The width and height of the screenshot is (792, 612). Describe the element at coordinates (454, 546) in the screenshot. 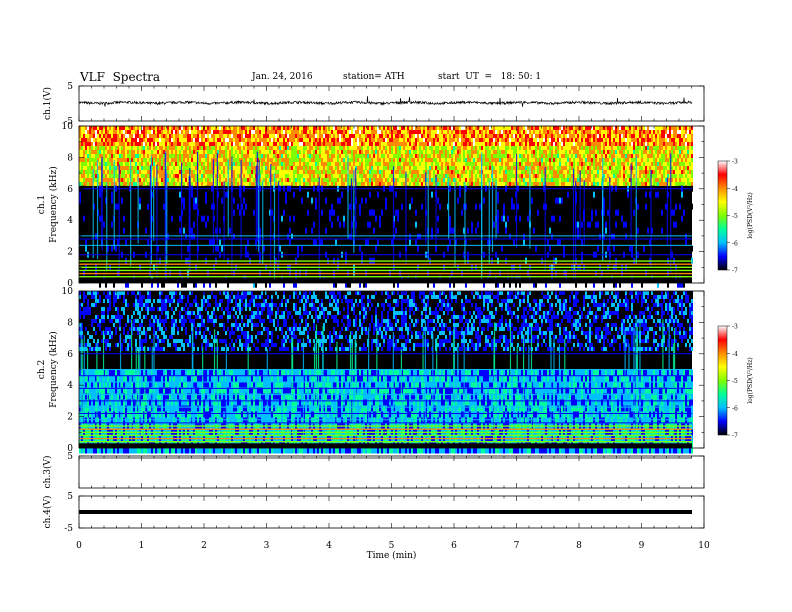

I see `x-tick-label: 6` at that location.